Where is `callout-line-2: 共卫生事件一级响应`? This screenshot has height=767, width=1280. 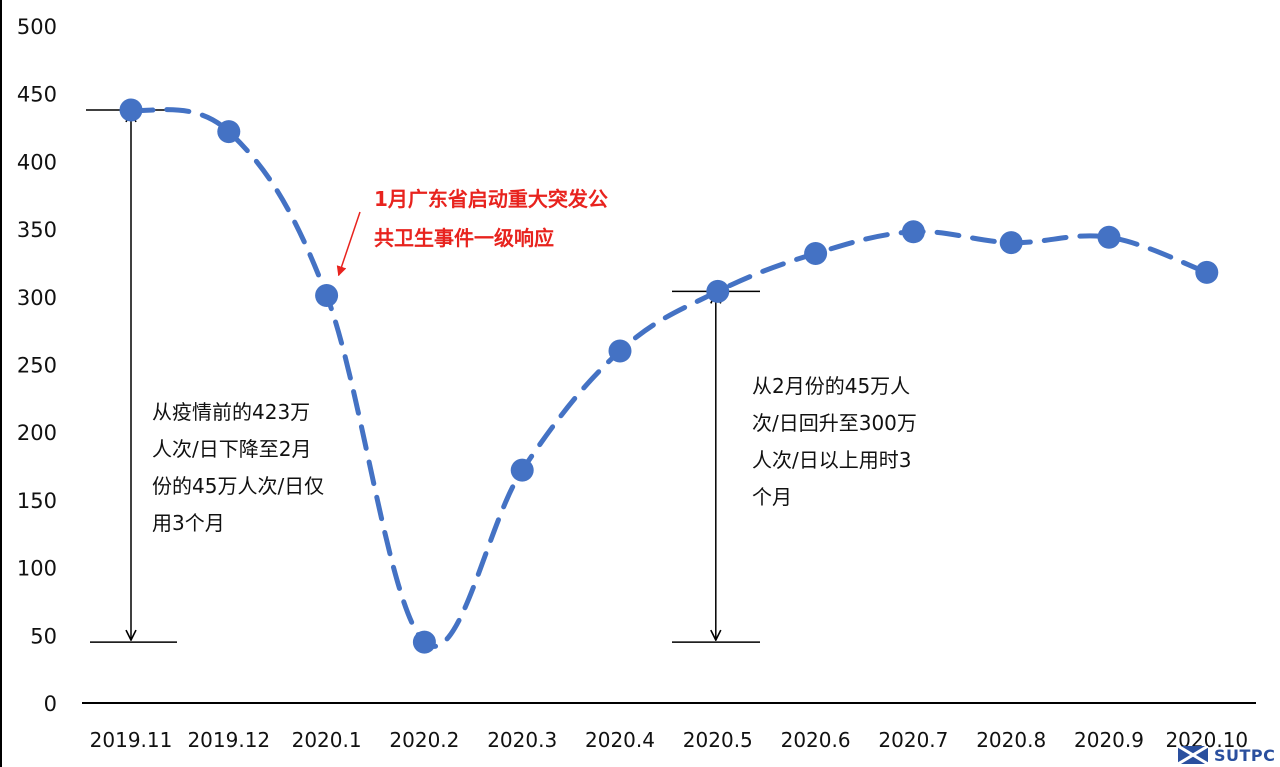
callout-line-2: 共卫生事件一级响应 is located at coordinates (464, 238).